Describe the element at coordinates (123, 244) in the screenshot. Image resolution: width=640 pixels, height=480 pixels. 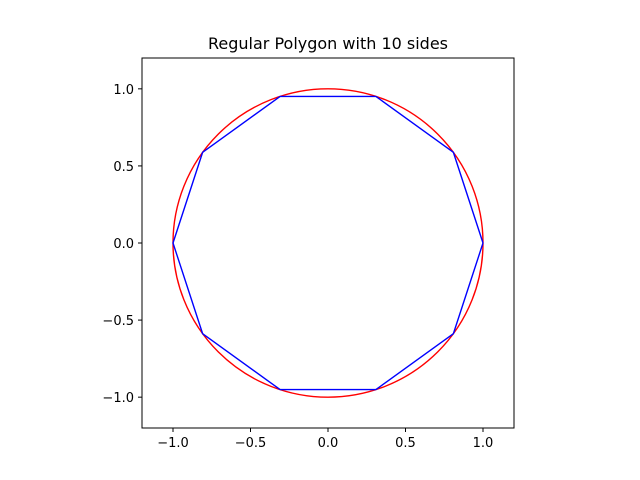
I see `y-tick-label: 0.0` at that location.